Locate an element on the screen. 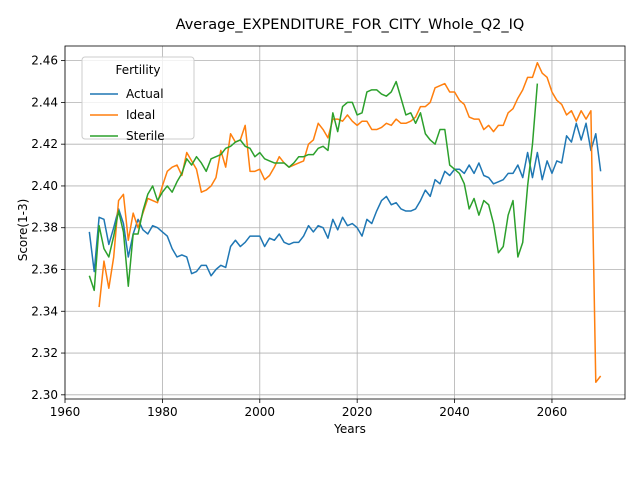 The image size is (640, 485). legend-box is located at coordinates (138, 98).